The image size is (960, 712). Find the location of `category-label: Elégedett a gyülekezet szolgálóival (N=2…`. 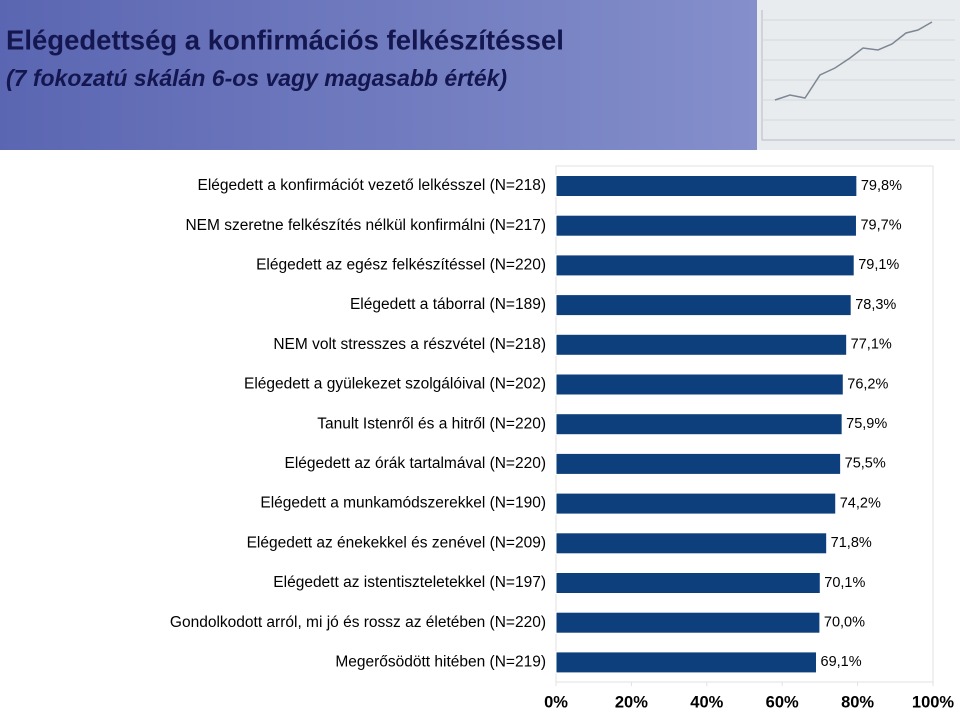

category-label: Elégedett a gyülekezet szolgálóival (N=2… is located at coordinates (395, 384).